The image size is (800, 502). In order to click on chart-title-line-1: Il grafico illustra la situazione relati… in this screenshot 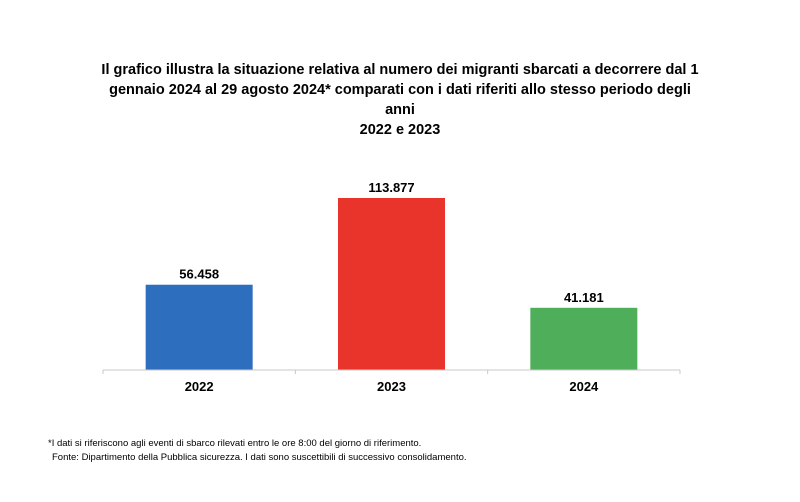, I will do `click(400, 70)`.